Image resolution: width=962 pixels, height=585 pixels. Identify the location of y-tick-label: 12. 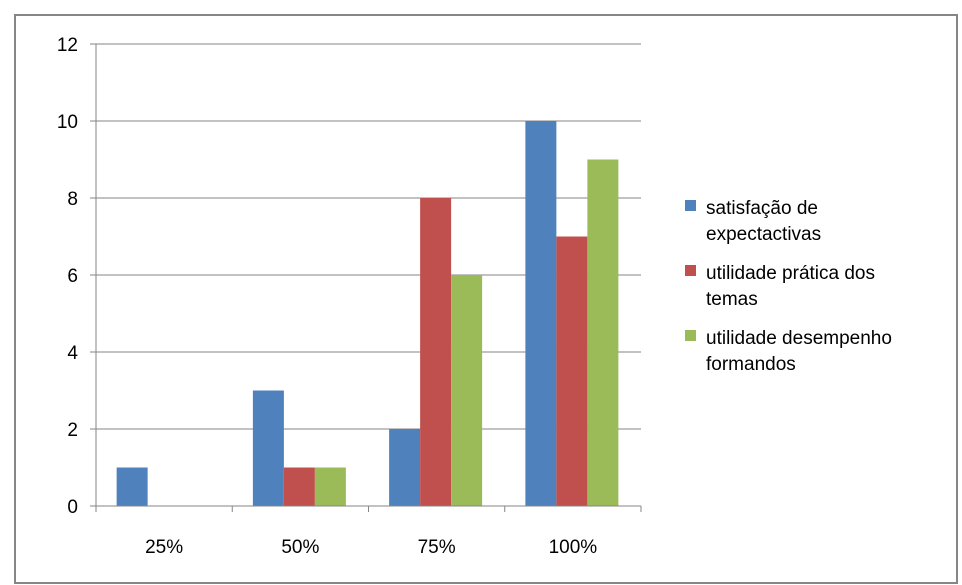
(67, 45).